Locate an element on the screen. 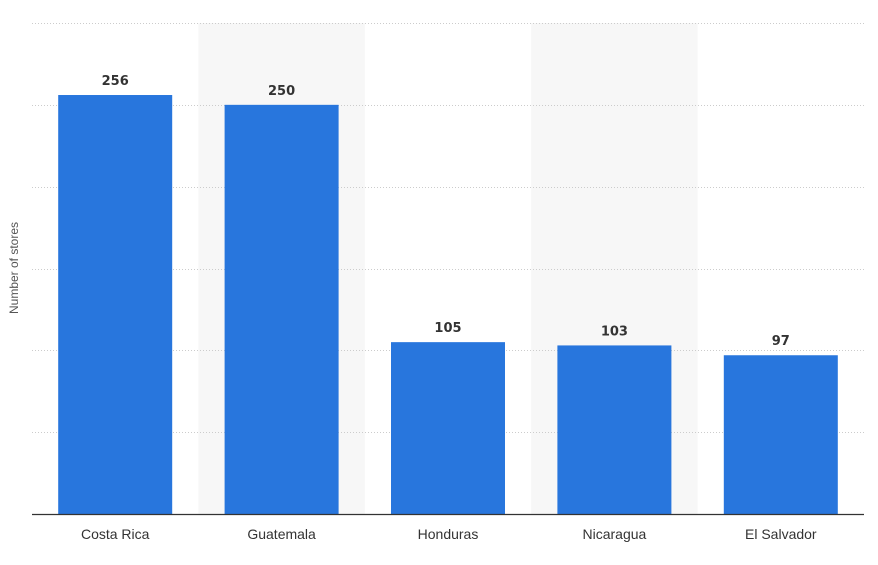  y-axis-title: Number of stores is located at coordinates (14, 268).